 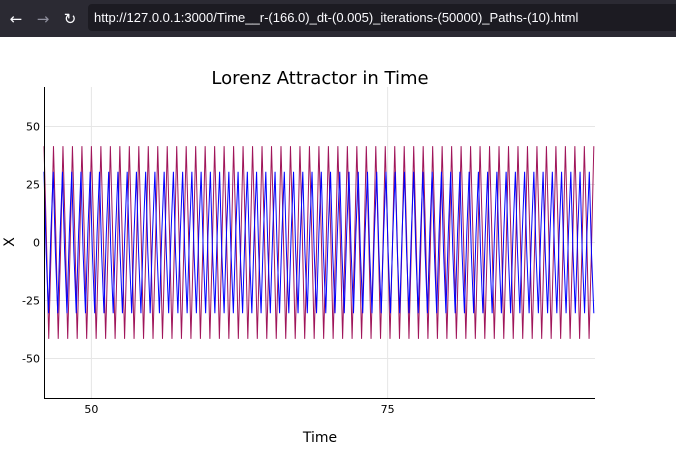 What do you see at coordinates (36, 243) in the screenshot?
I see `y-tick-label: 0` at bounding box center [36, 243].